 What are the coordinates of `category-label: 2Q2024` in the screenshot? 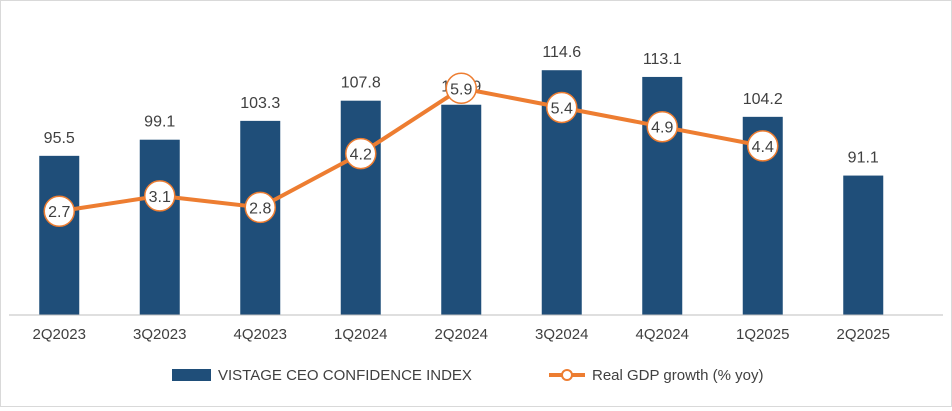 It's located at (461, 334).